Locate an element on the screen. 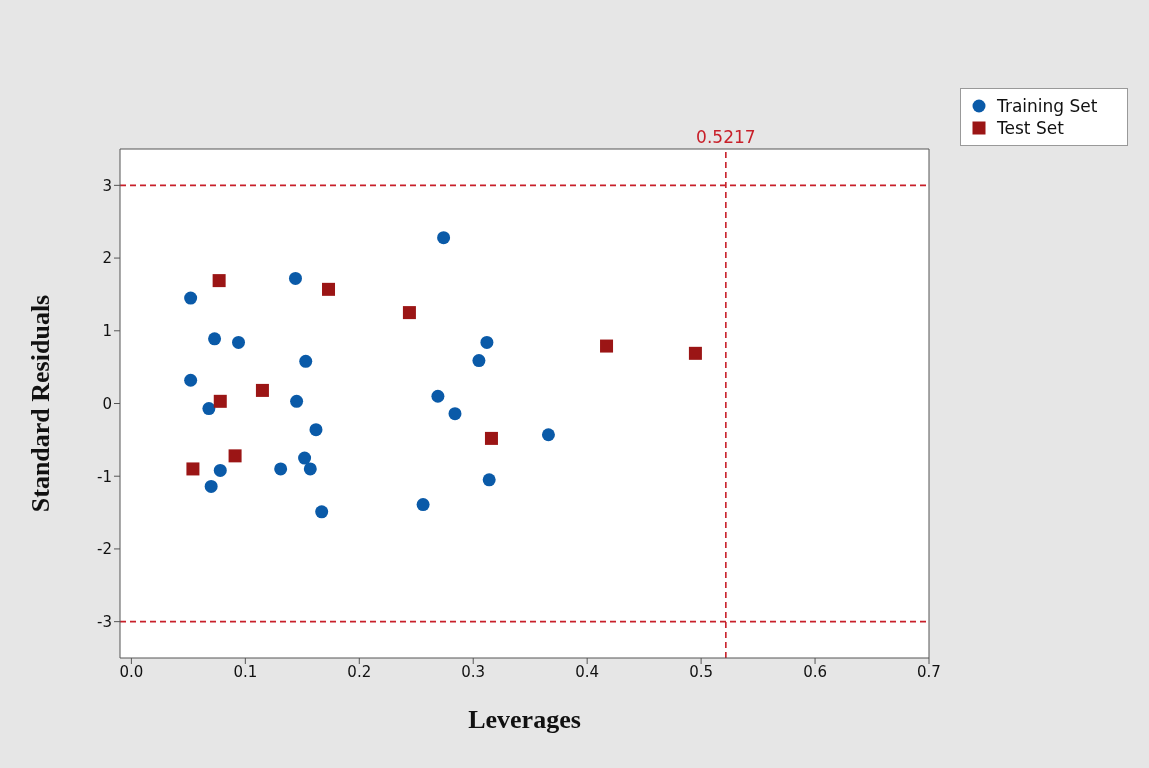 The height and width of the screenshot is (768, 1149). y-tick-label: 0 is located at coordinates (107, 403).